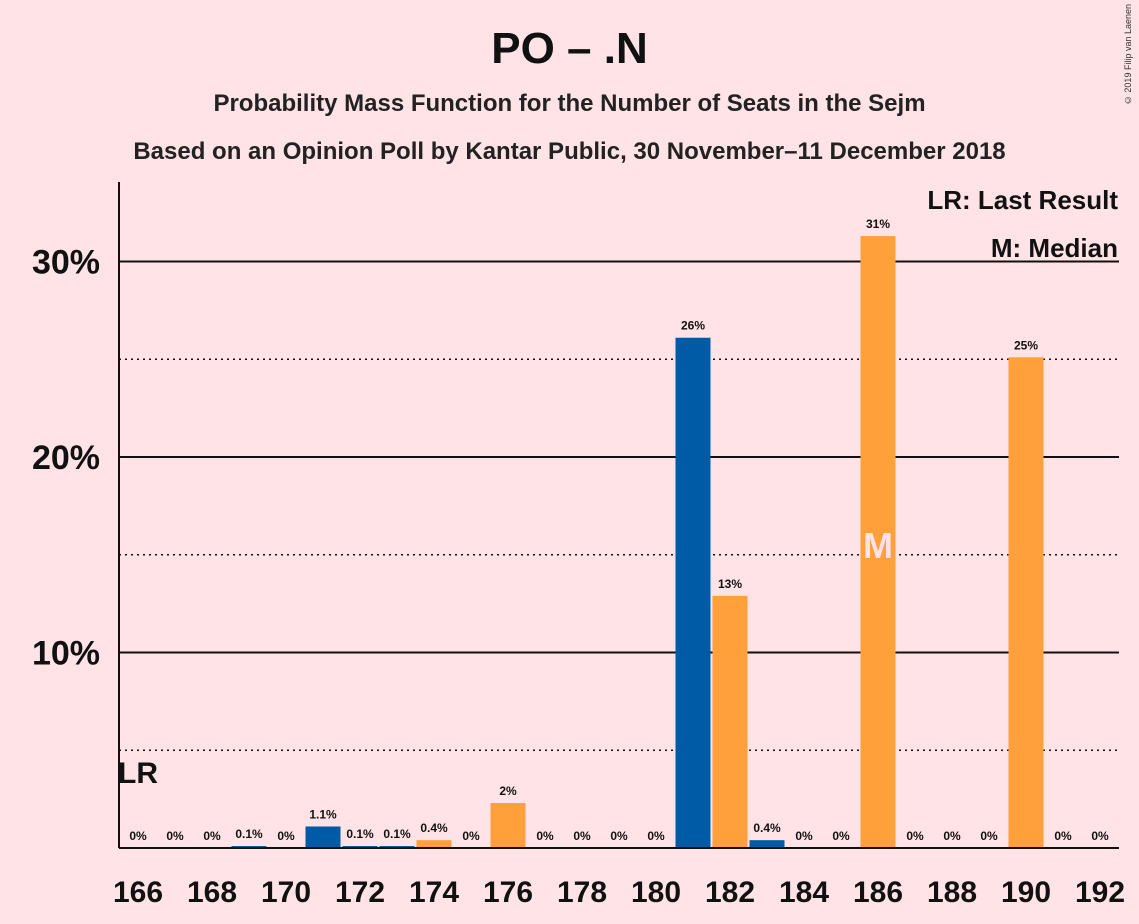  I want to click on y-tick-label: 20%, so click(66, 458).